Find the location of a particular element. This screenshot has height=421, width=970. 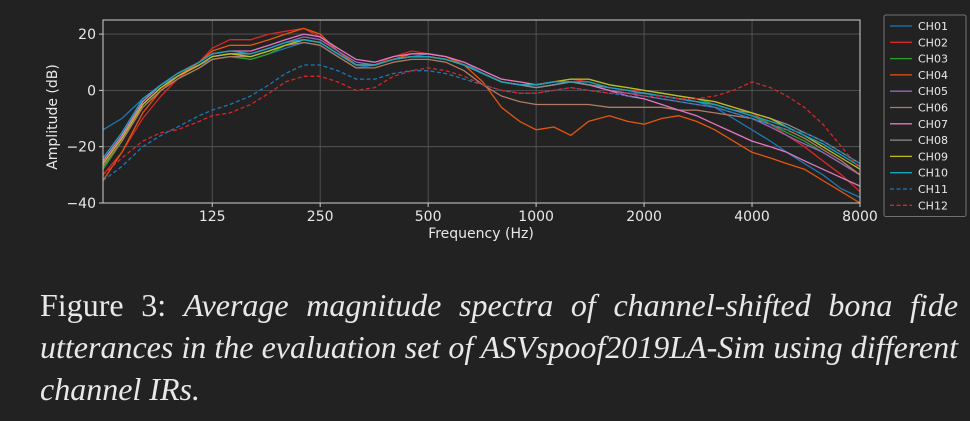

legend-label: CH11 is located at coordinates (933, 189).